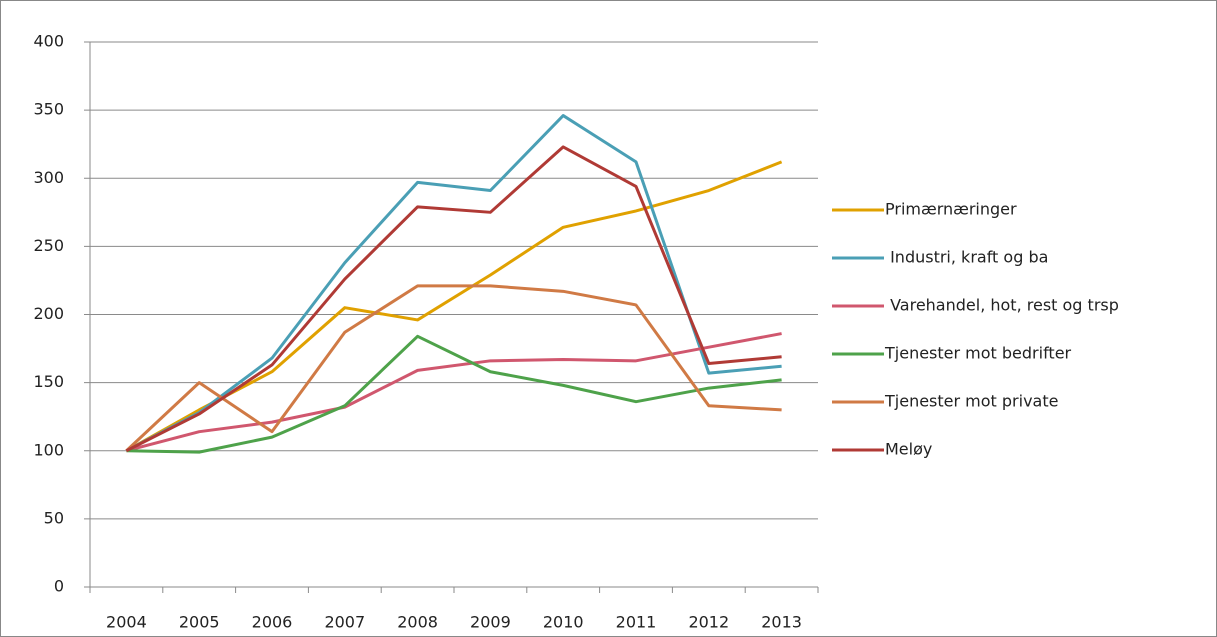  I want to click on x-tick-label: 2010, so click(563, 622).